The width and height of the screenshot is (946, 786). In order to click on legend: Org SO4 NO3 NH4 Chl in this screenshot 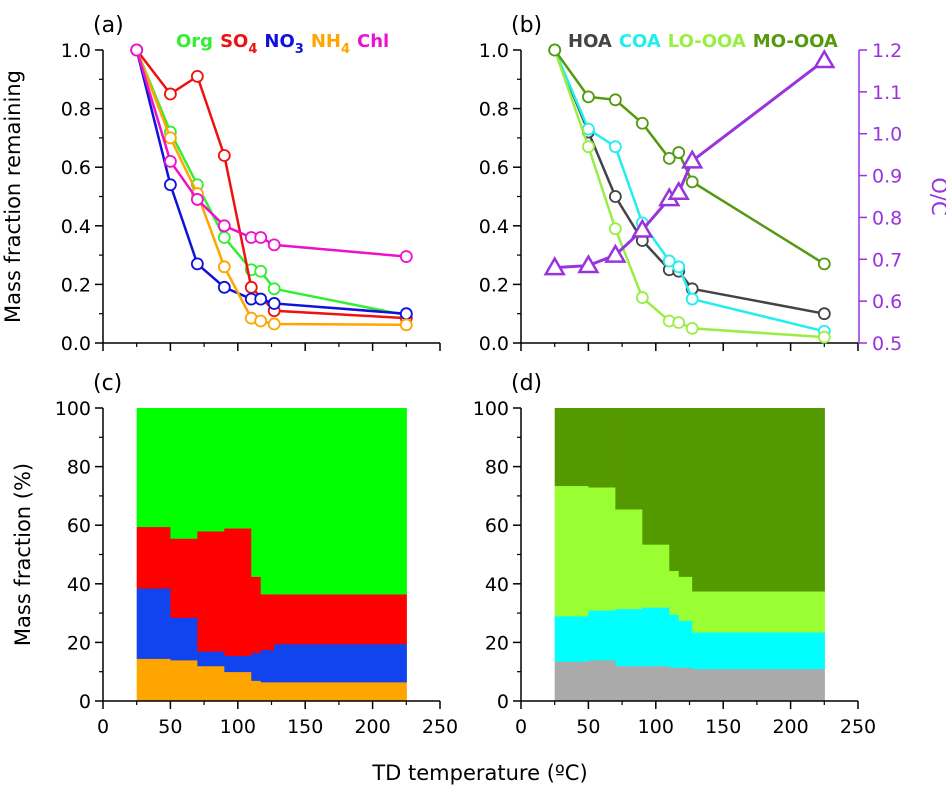, I will do `click(282, 44)`.